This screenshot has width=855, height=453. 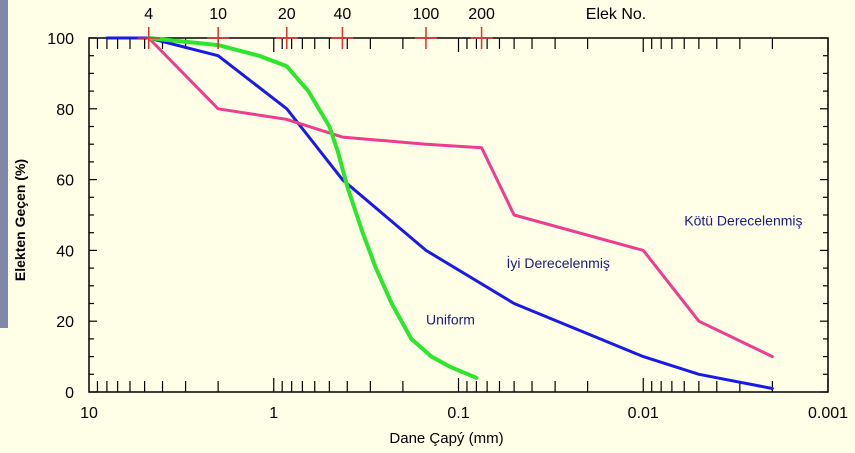 I want to click on y-tick-label: 40, so click(x=65, y=251).